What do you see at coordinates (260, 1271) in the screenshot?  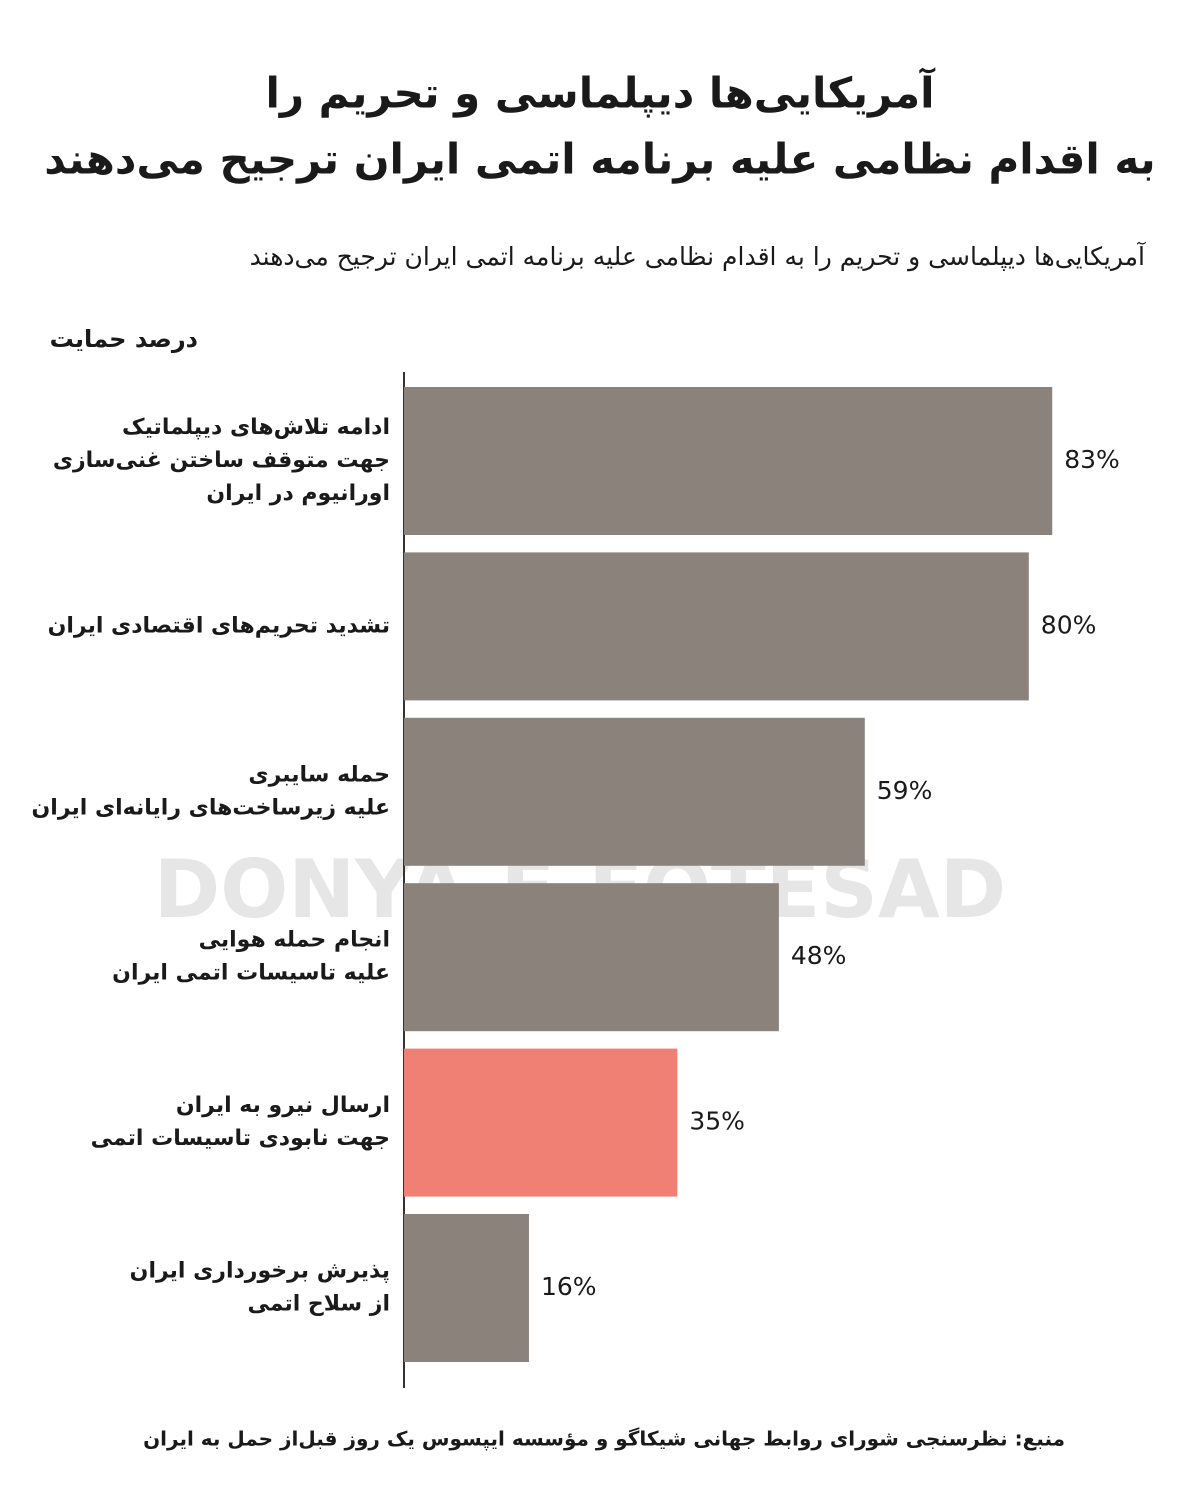 I see `category-label: پذیرش برخورداری ایران` at bounding box center [260, 1271].